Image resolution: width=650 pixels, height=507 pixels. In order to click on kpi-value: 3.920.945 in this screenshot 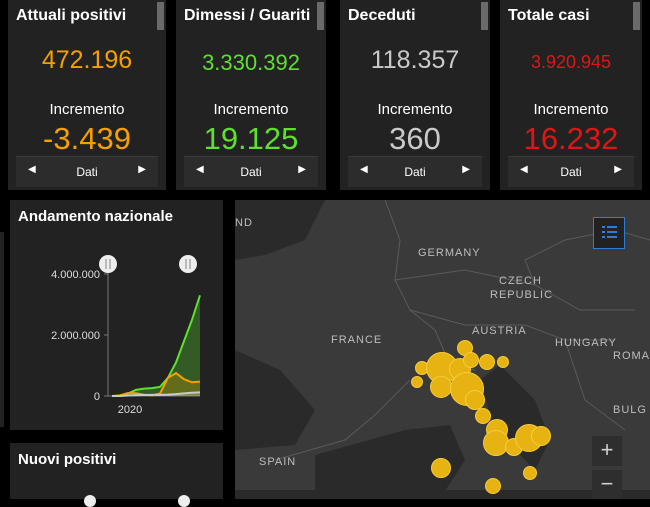, I will do `click(571, 62)`.